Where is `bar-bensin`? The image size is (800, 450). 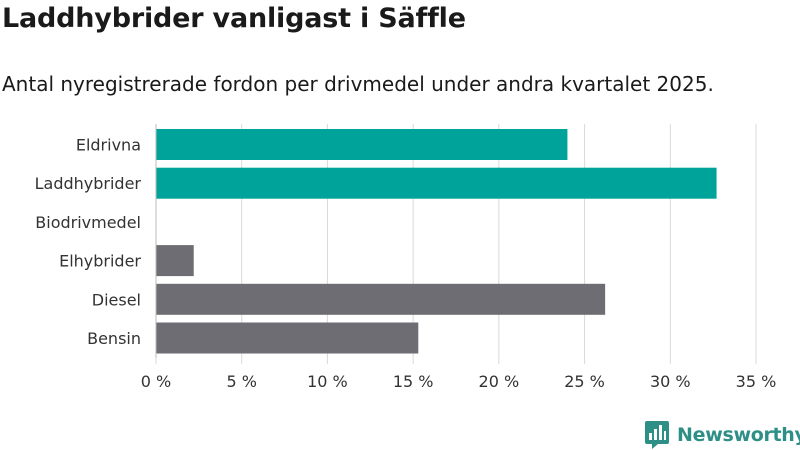
bar-bensin is located at coordinates (287, 338).